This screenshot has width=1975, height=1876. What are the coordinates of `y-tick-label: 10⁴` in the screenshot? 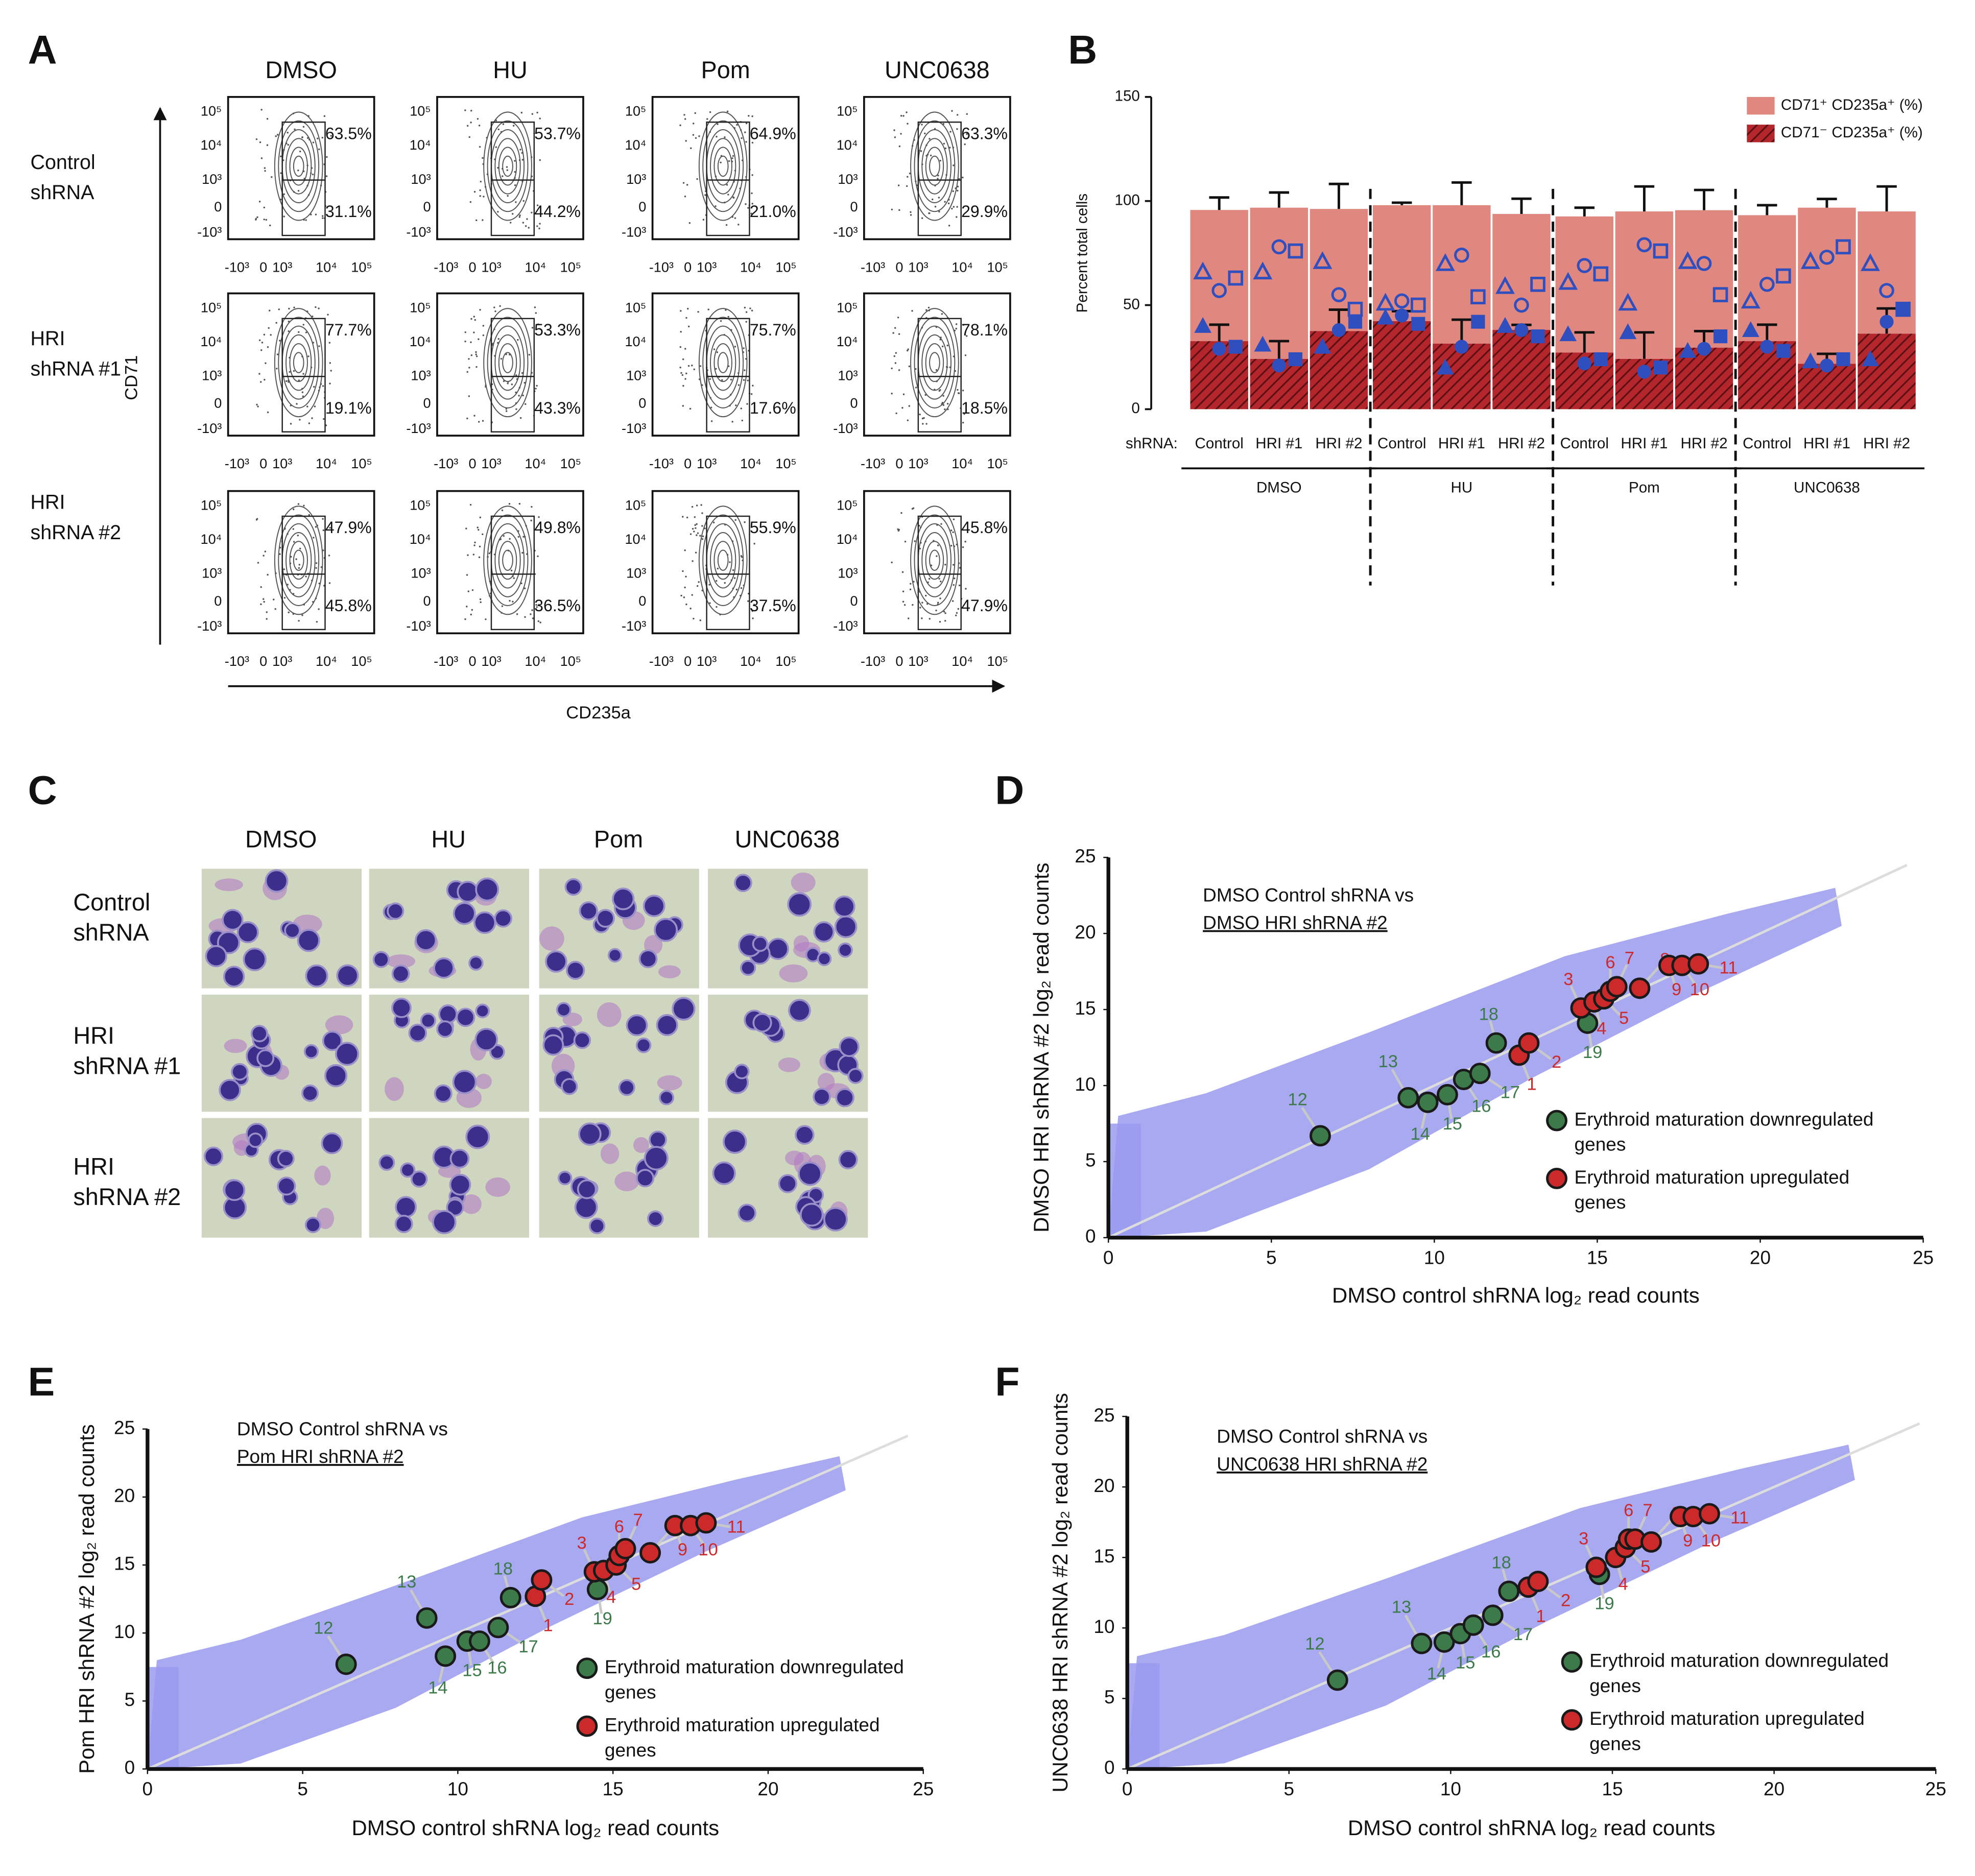 It's located at (847, 539).